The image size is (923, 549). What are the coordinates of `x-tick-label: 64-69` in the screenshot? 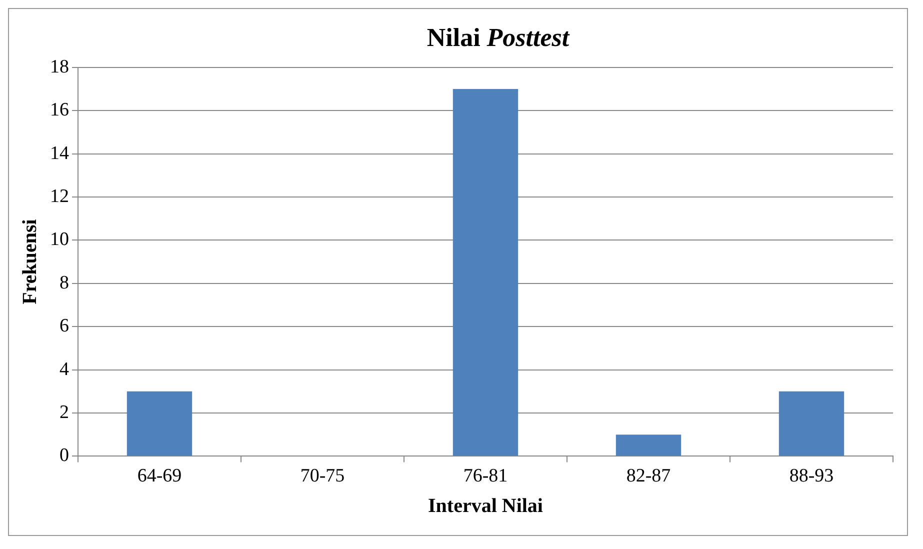 It's located at (159, 476).